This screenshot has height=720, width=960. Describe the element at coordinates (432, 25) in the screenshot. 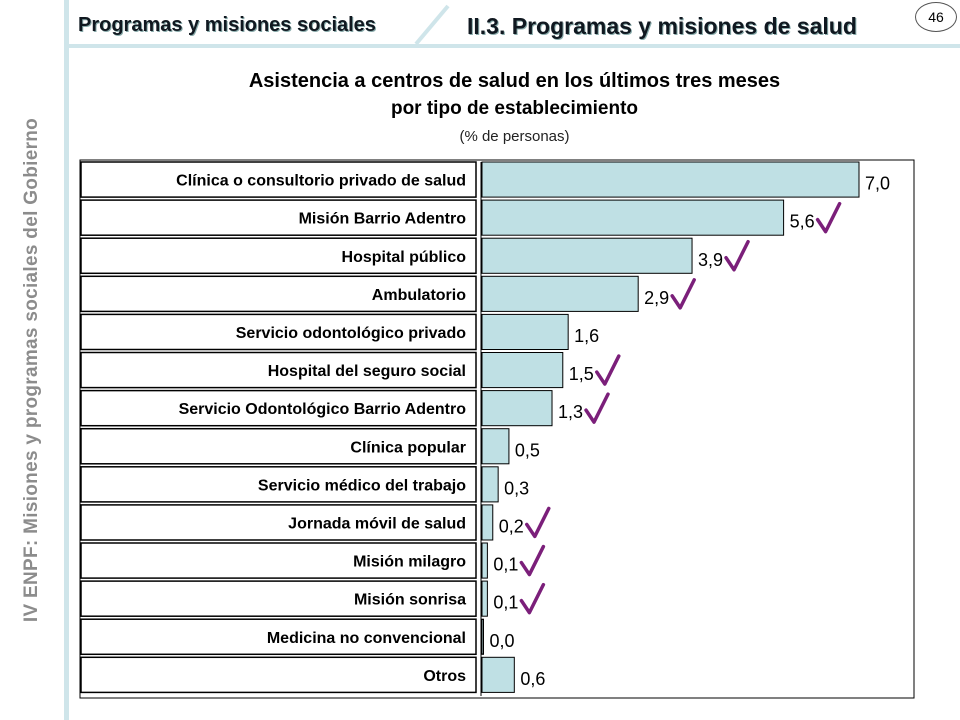

I see `header-slash` at that location.